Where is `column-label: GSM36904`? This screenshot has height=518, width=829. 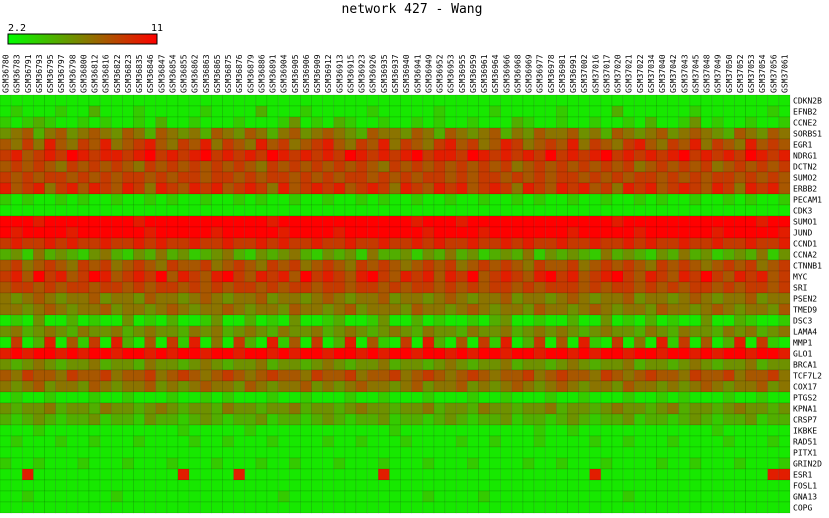
column-label: GSM36904 is located at coordinates (284, 73).